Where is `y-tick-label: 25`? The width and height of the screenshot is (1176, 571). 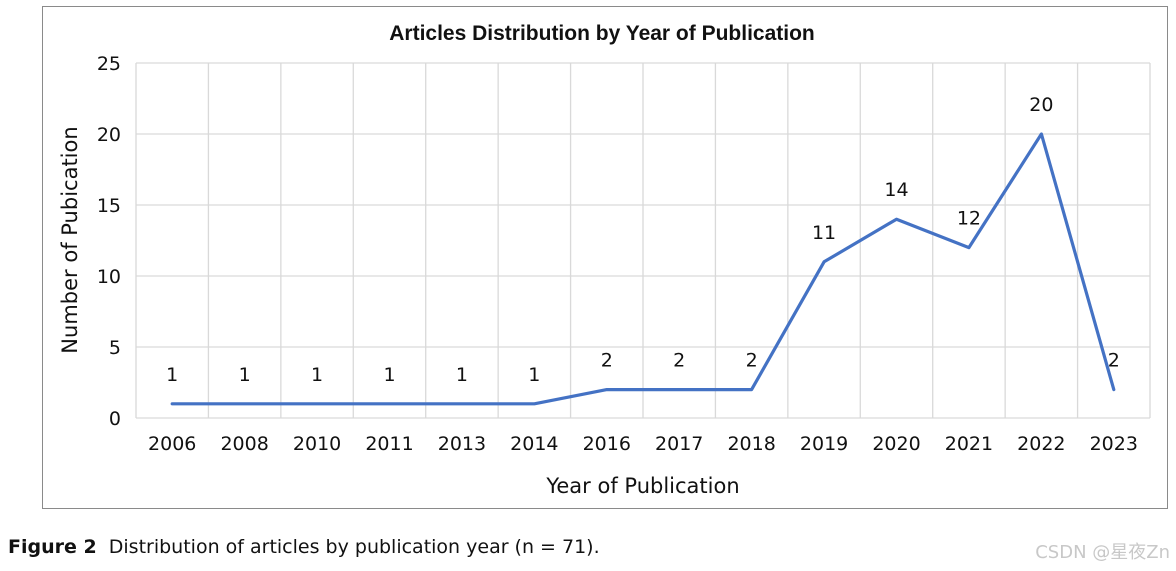 y-tick-label: 25 is located at coordinates (109, 64).